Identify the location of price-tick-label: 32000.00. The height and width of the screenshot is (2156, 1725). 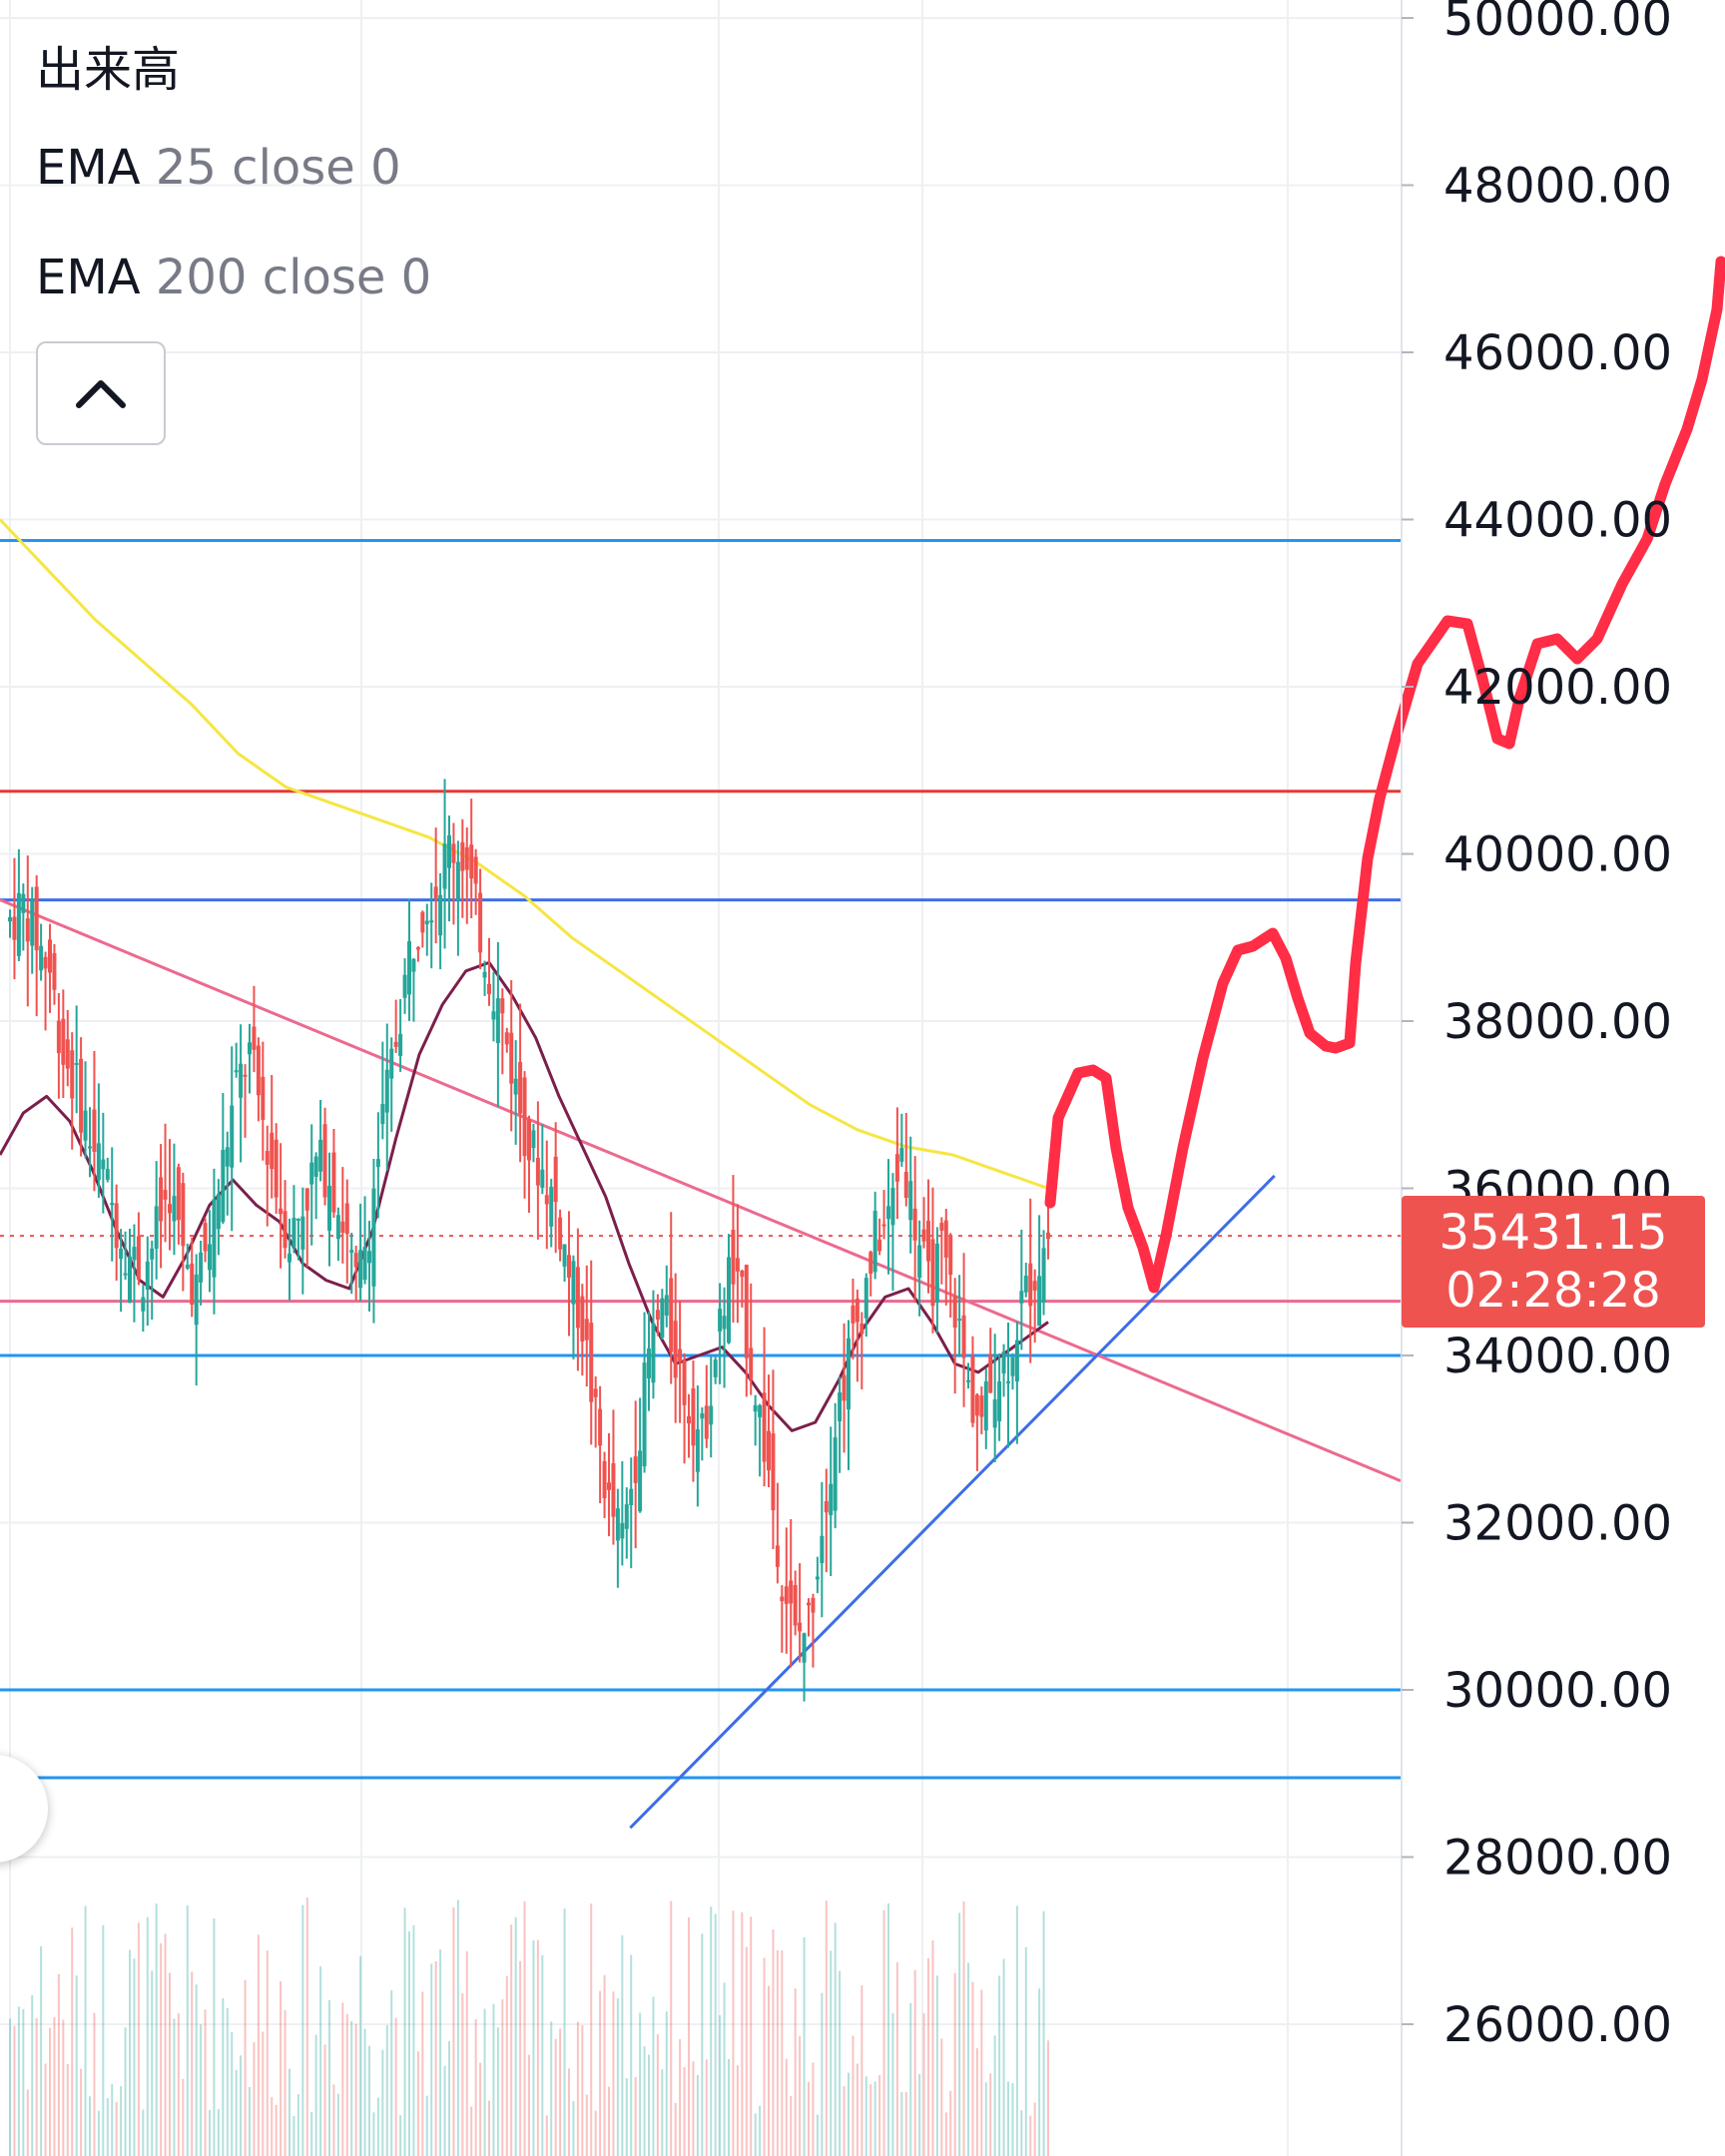
(1558, 1524).